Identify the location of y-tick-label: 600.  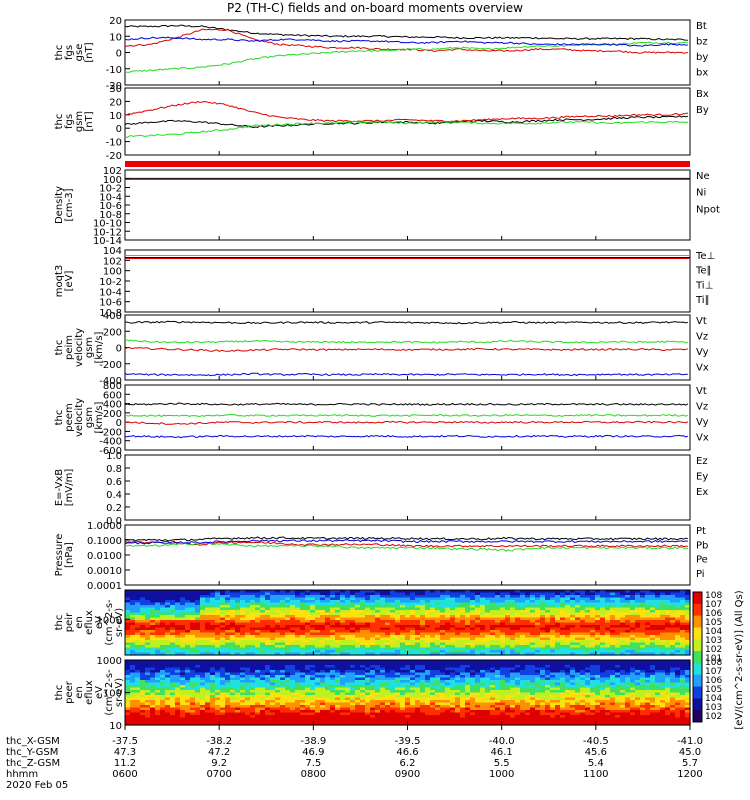
(112, 395).